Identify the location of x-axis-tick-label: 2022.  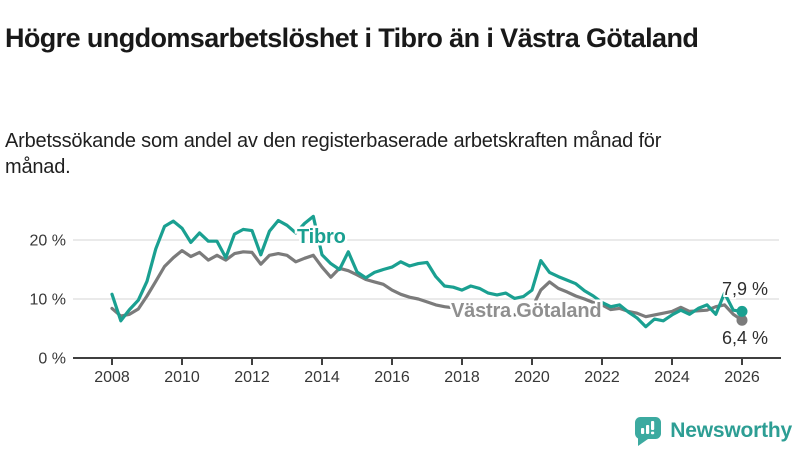
(602, 377).